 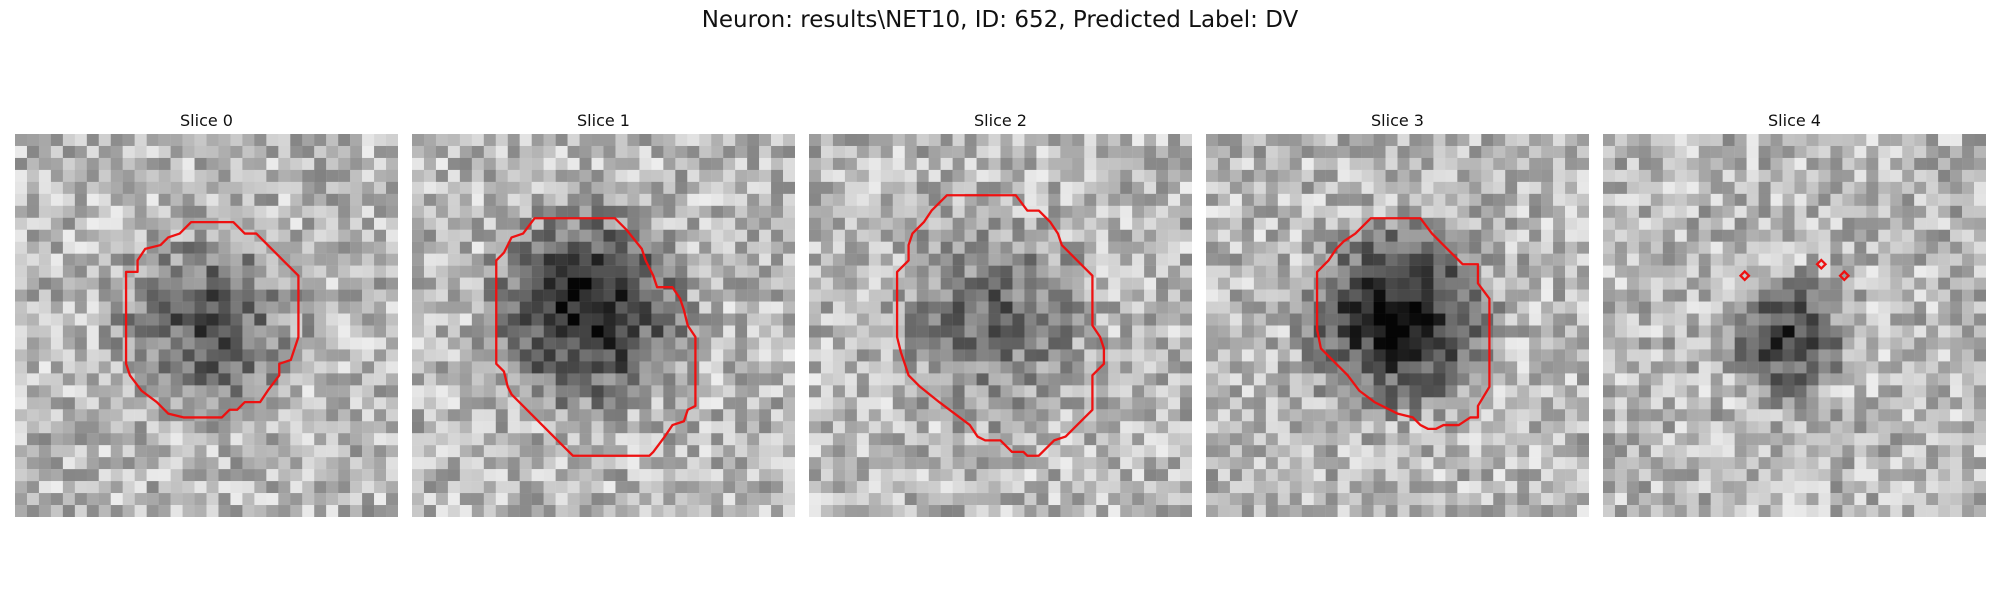 I want to click on slice-panel-2: Slice 2, so click(x=1000, y=312).